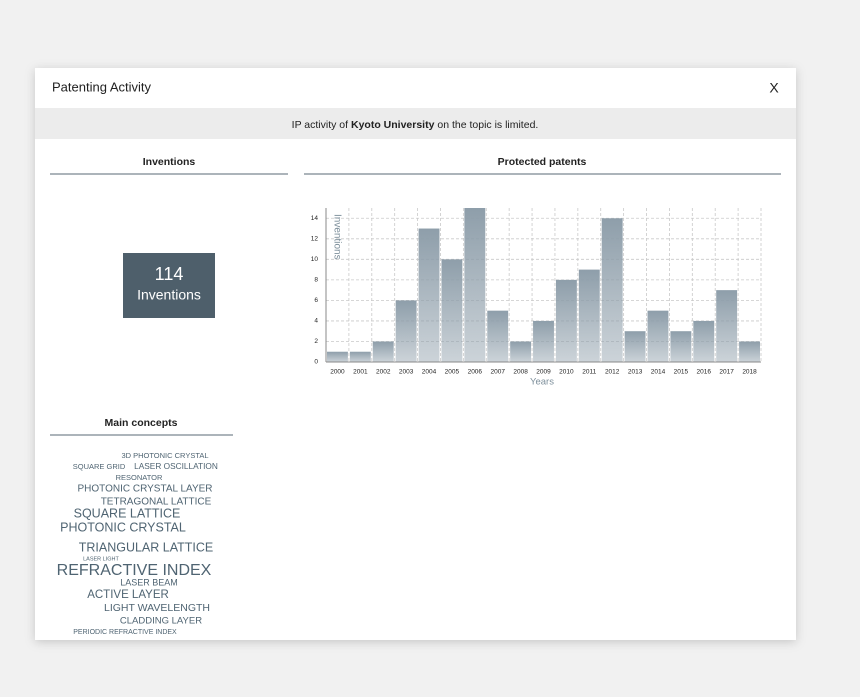 This screenshot has height=697, width=860. I want to click on concept-term: RESONATOR, so click(139, 477).